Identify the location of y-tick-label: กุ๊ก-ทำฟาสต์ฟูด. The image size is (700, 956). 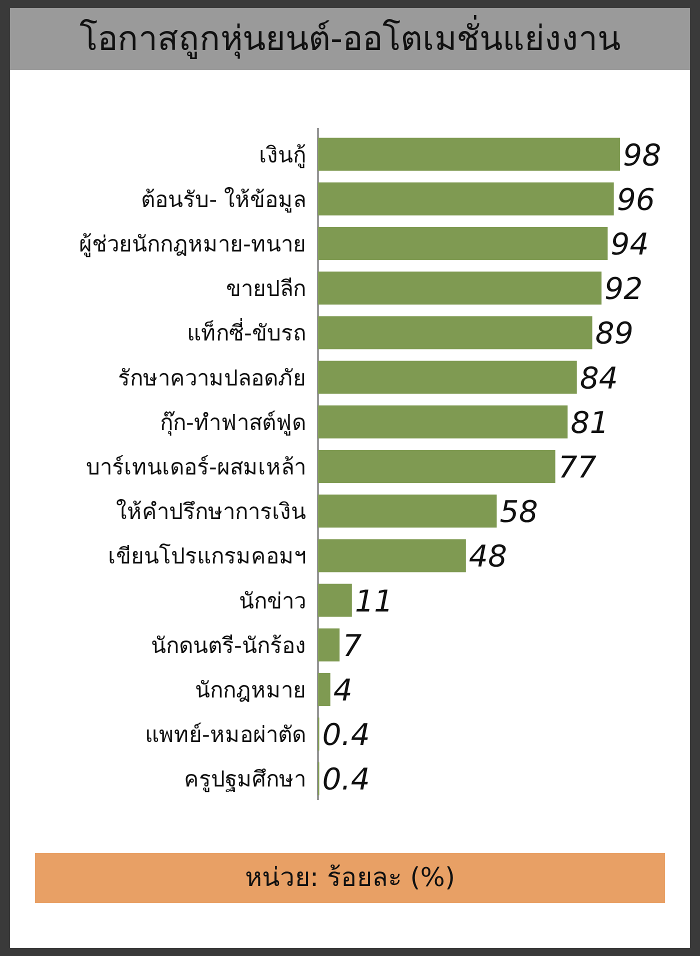
(233, 423).